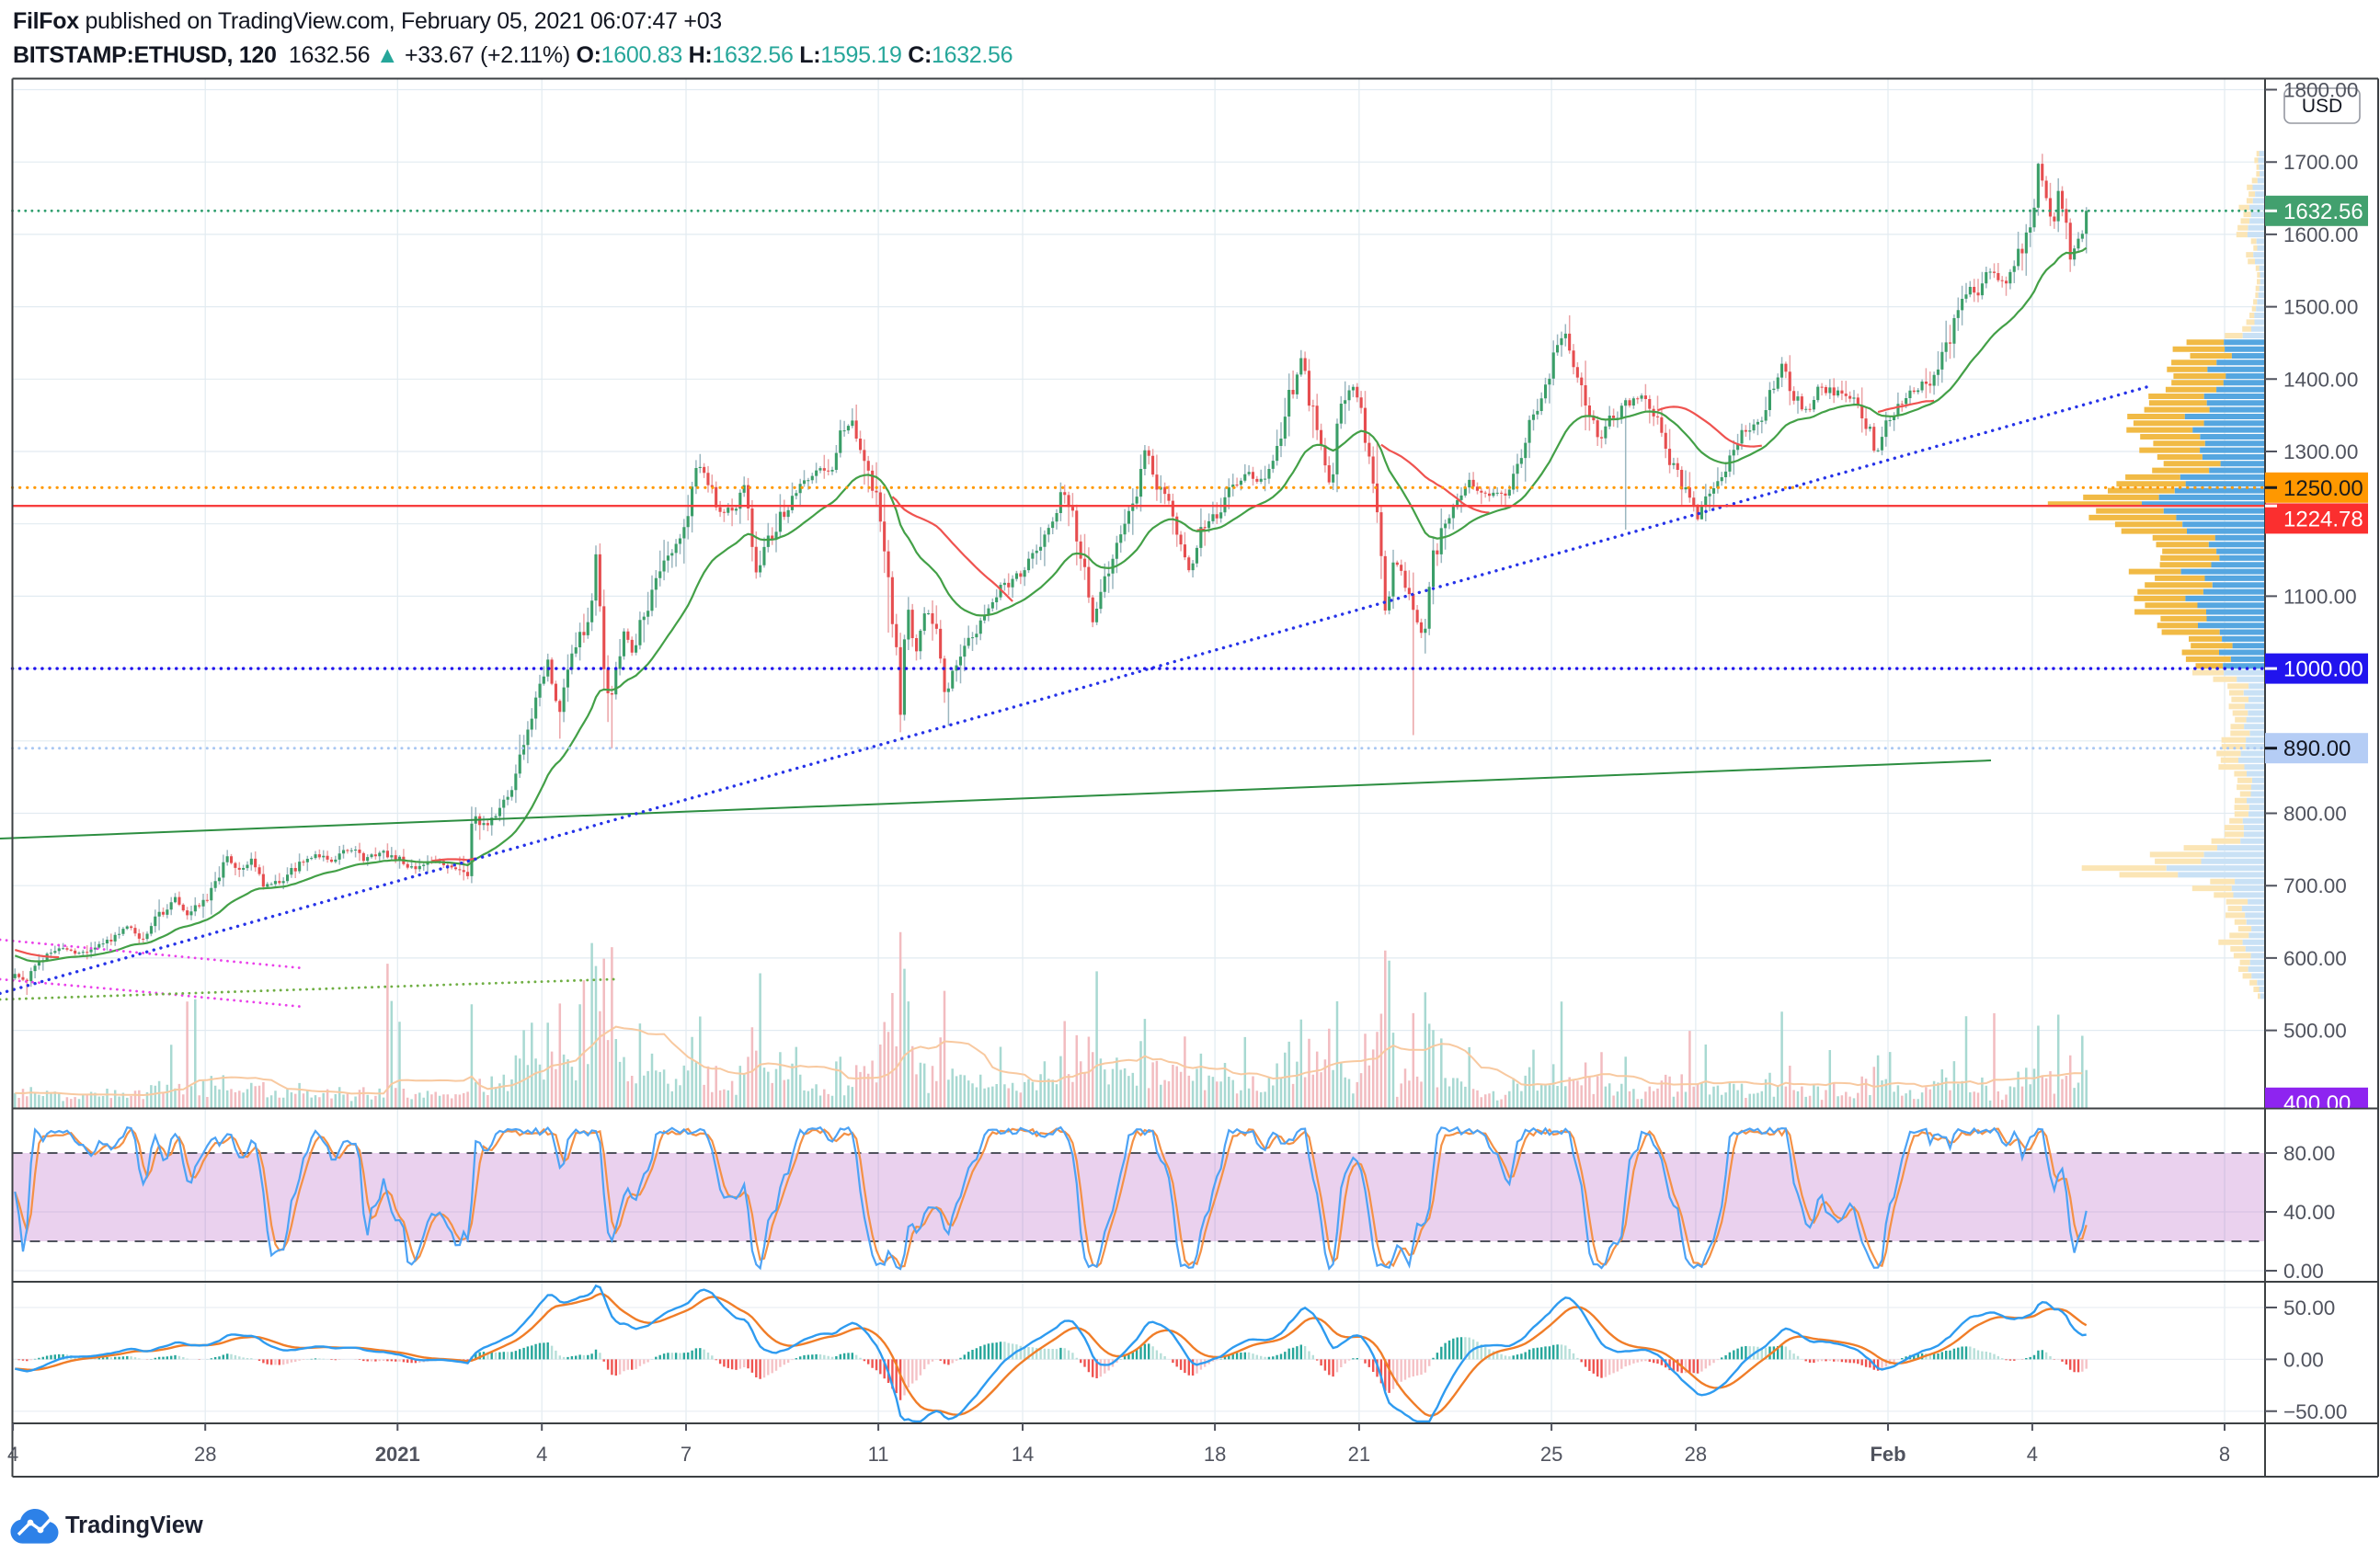 The image size is (2380, 1553). Describe the element at coordinates (2315, 1411) in the screenshot. I see `svg-text: −50.00` at that location.